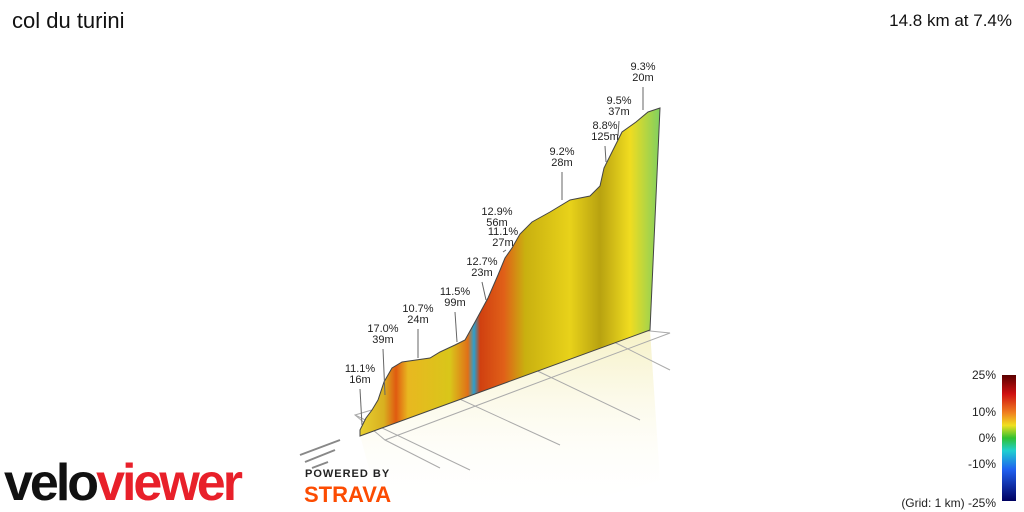 The image size is (1024, 512). I want to click on annotation-length: 27m, so click(502, 243).